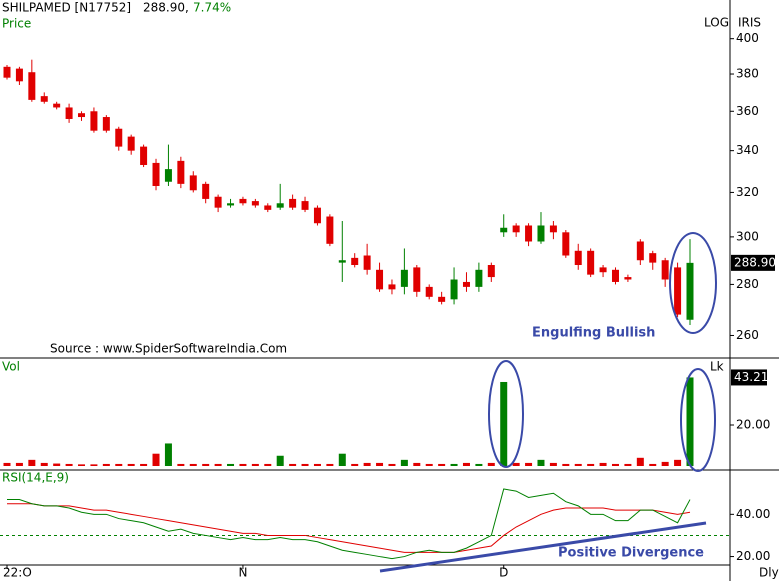 The height and width of the screenshot is (581, 779). I want to click on rsi-line, so click(349, 524).